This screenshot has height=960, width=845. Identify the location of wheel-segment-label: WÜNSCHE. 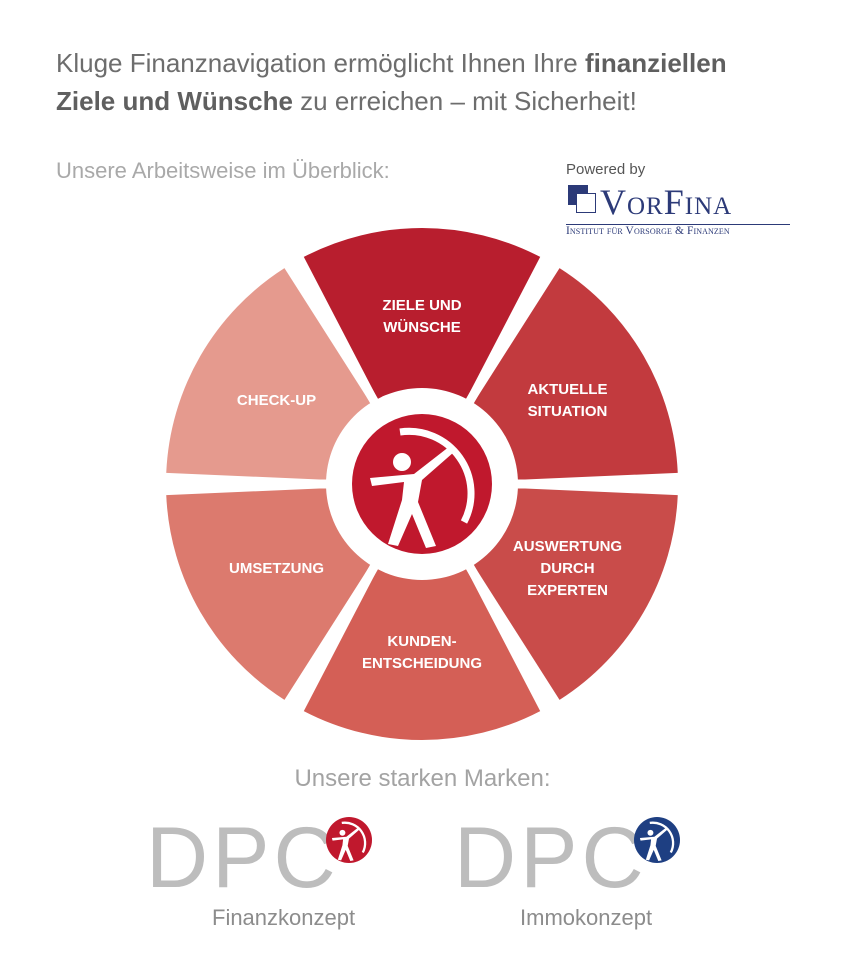
(422, 327).